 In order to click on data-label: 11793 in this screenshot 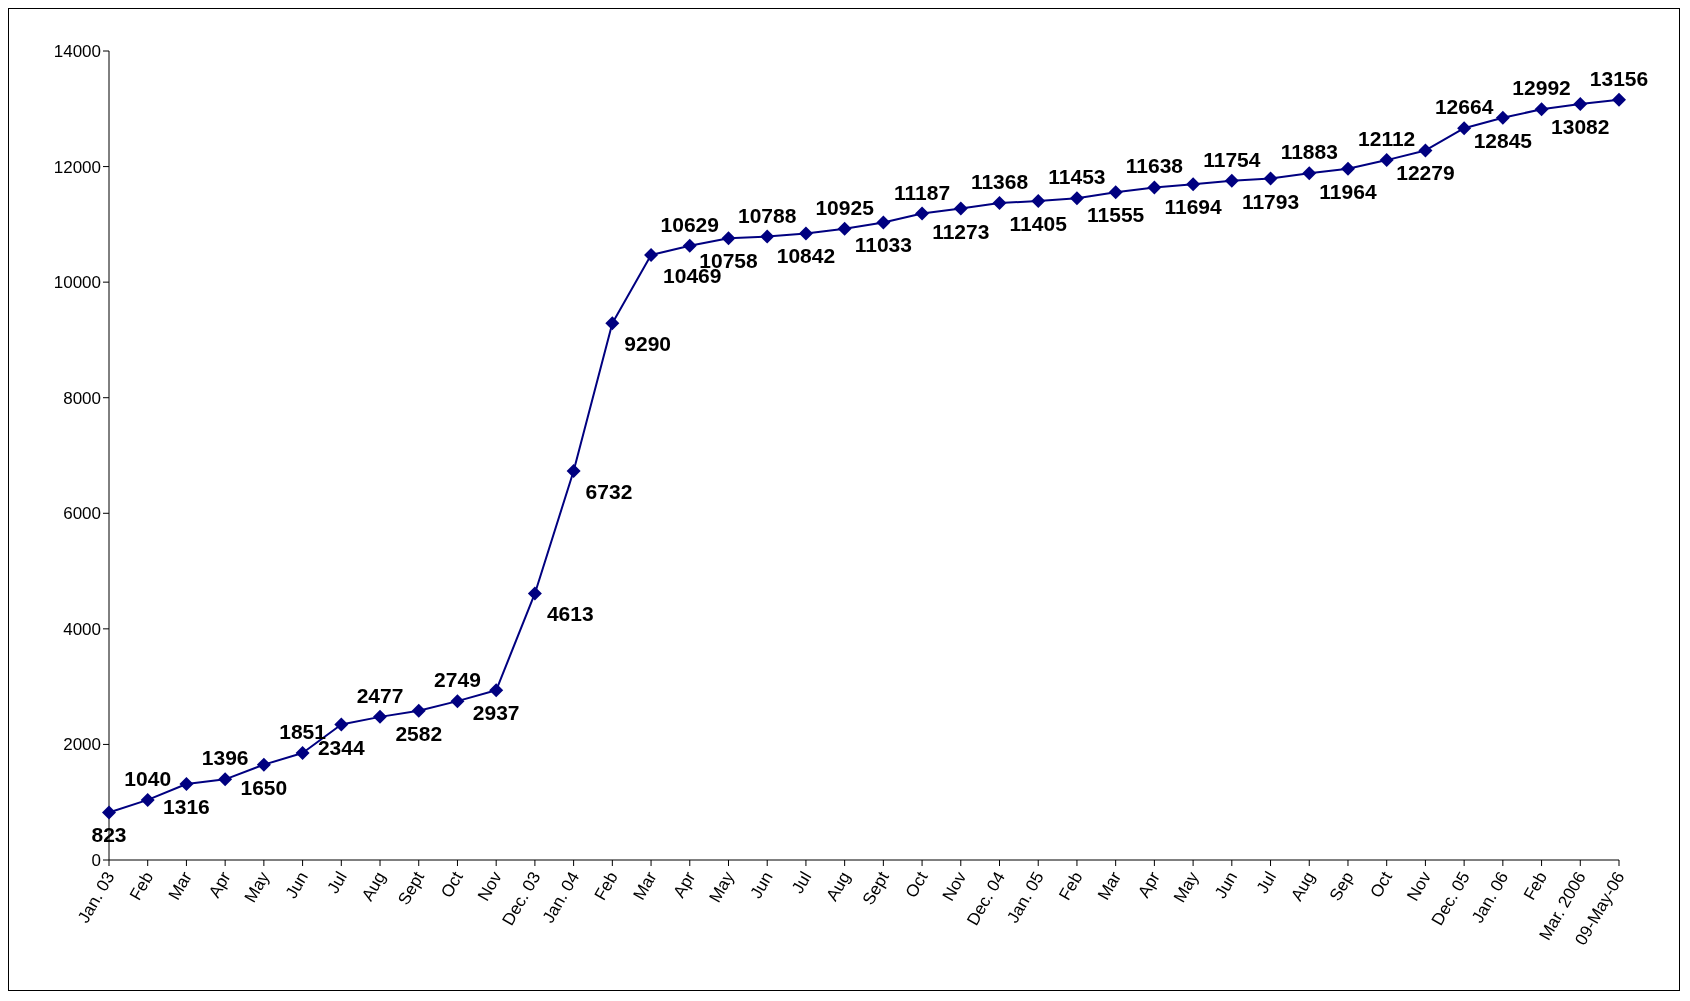, I will do `click(1270, 201)`.